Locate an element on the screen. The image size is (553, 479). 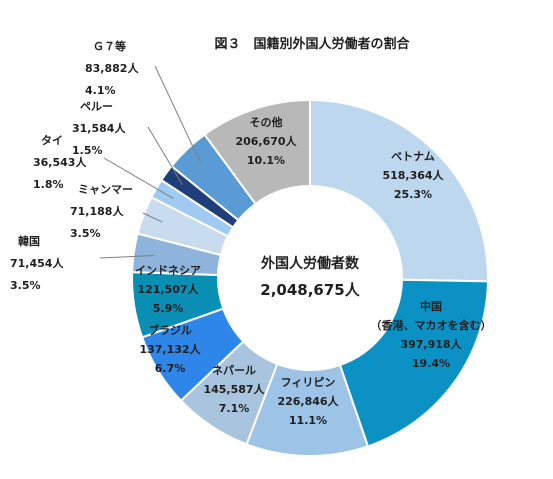
slice-9-label-line-1: 31,584人 is located at coordinates (99, 128).